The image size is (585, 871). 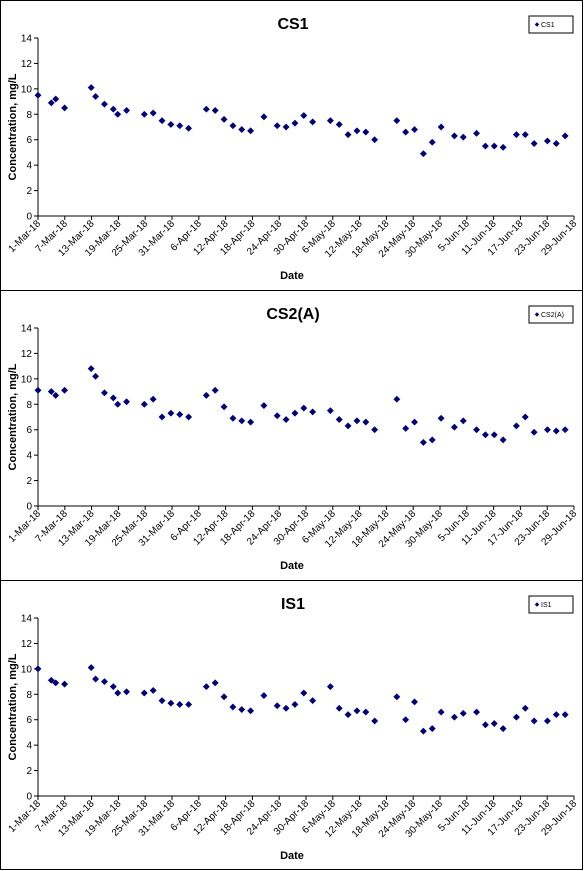 What do you see at coordinates (292, 24) in the screenshot?
I see `chart-title: CS1` at bounding box center [292, 24].